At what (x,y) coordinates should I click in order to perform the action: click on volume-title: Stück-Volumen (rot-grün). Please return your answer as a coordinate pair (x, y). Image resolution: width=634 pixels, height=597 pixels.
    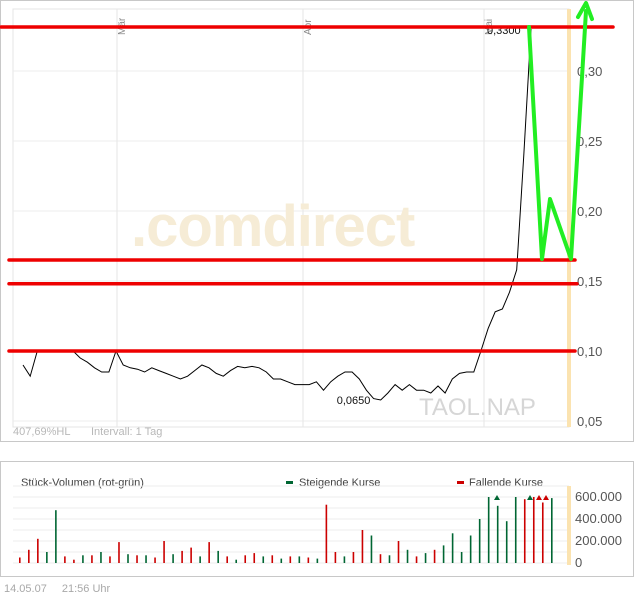
    Looking at the image, I should click on (82, 483).